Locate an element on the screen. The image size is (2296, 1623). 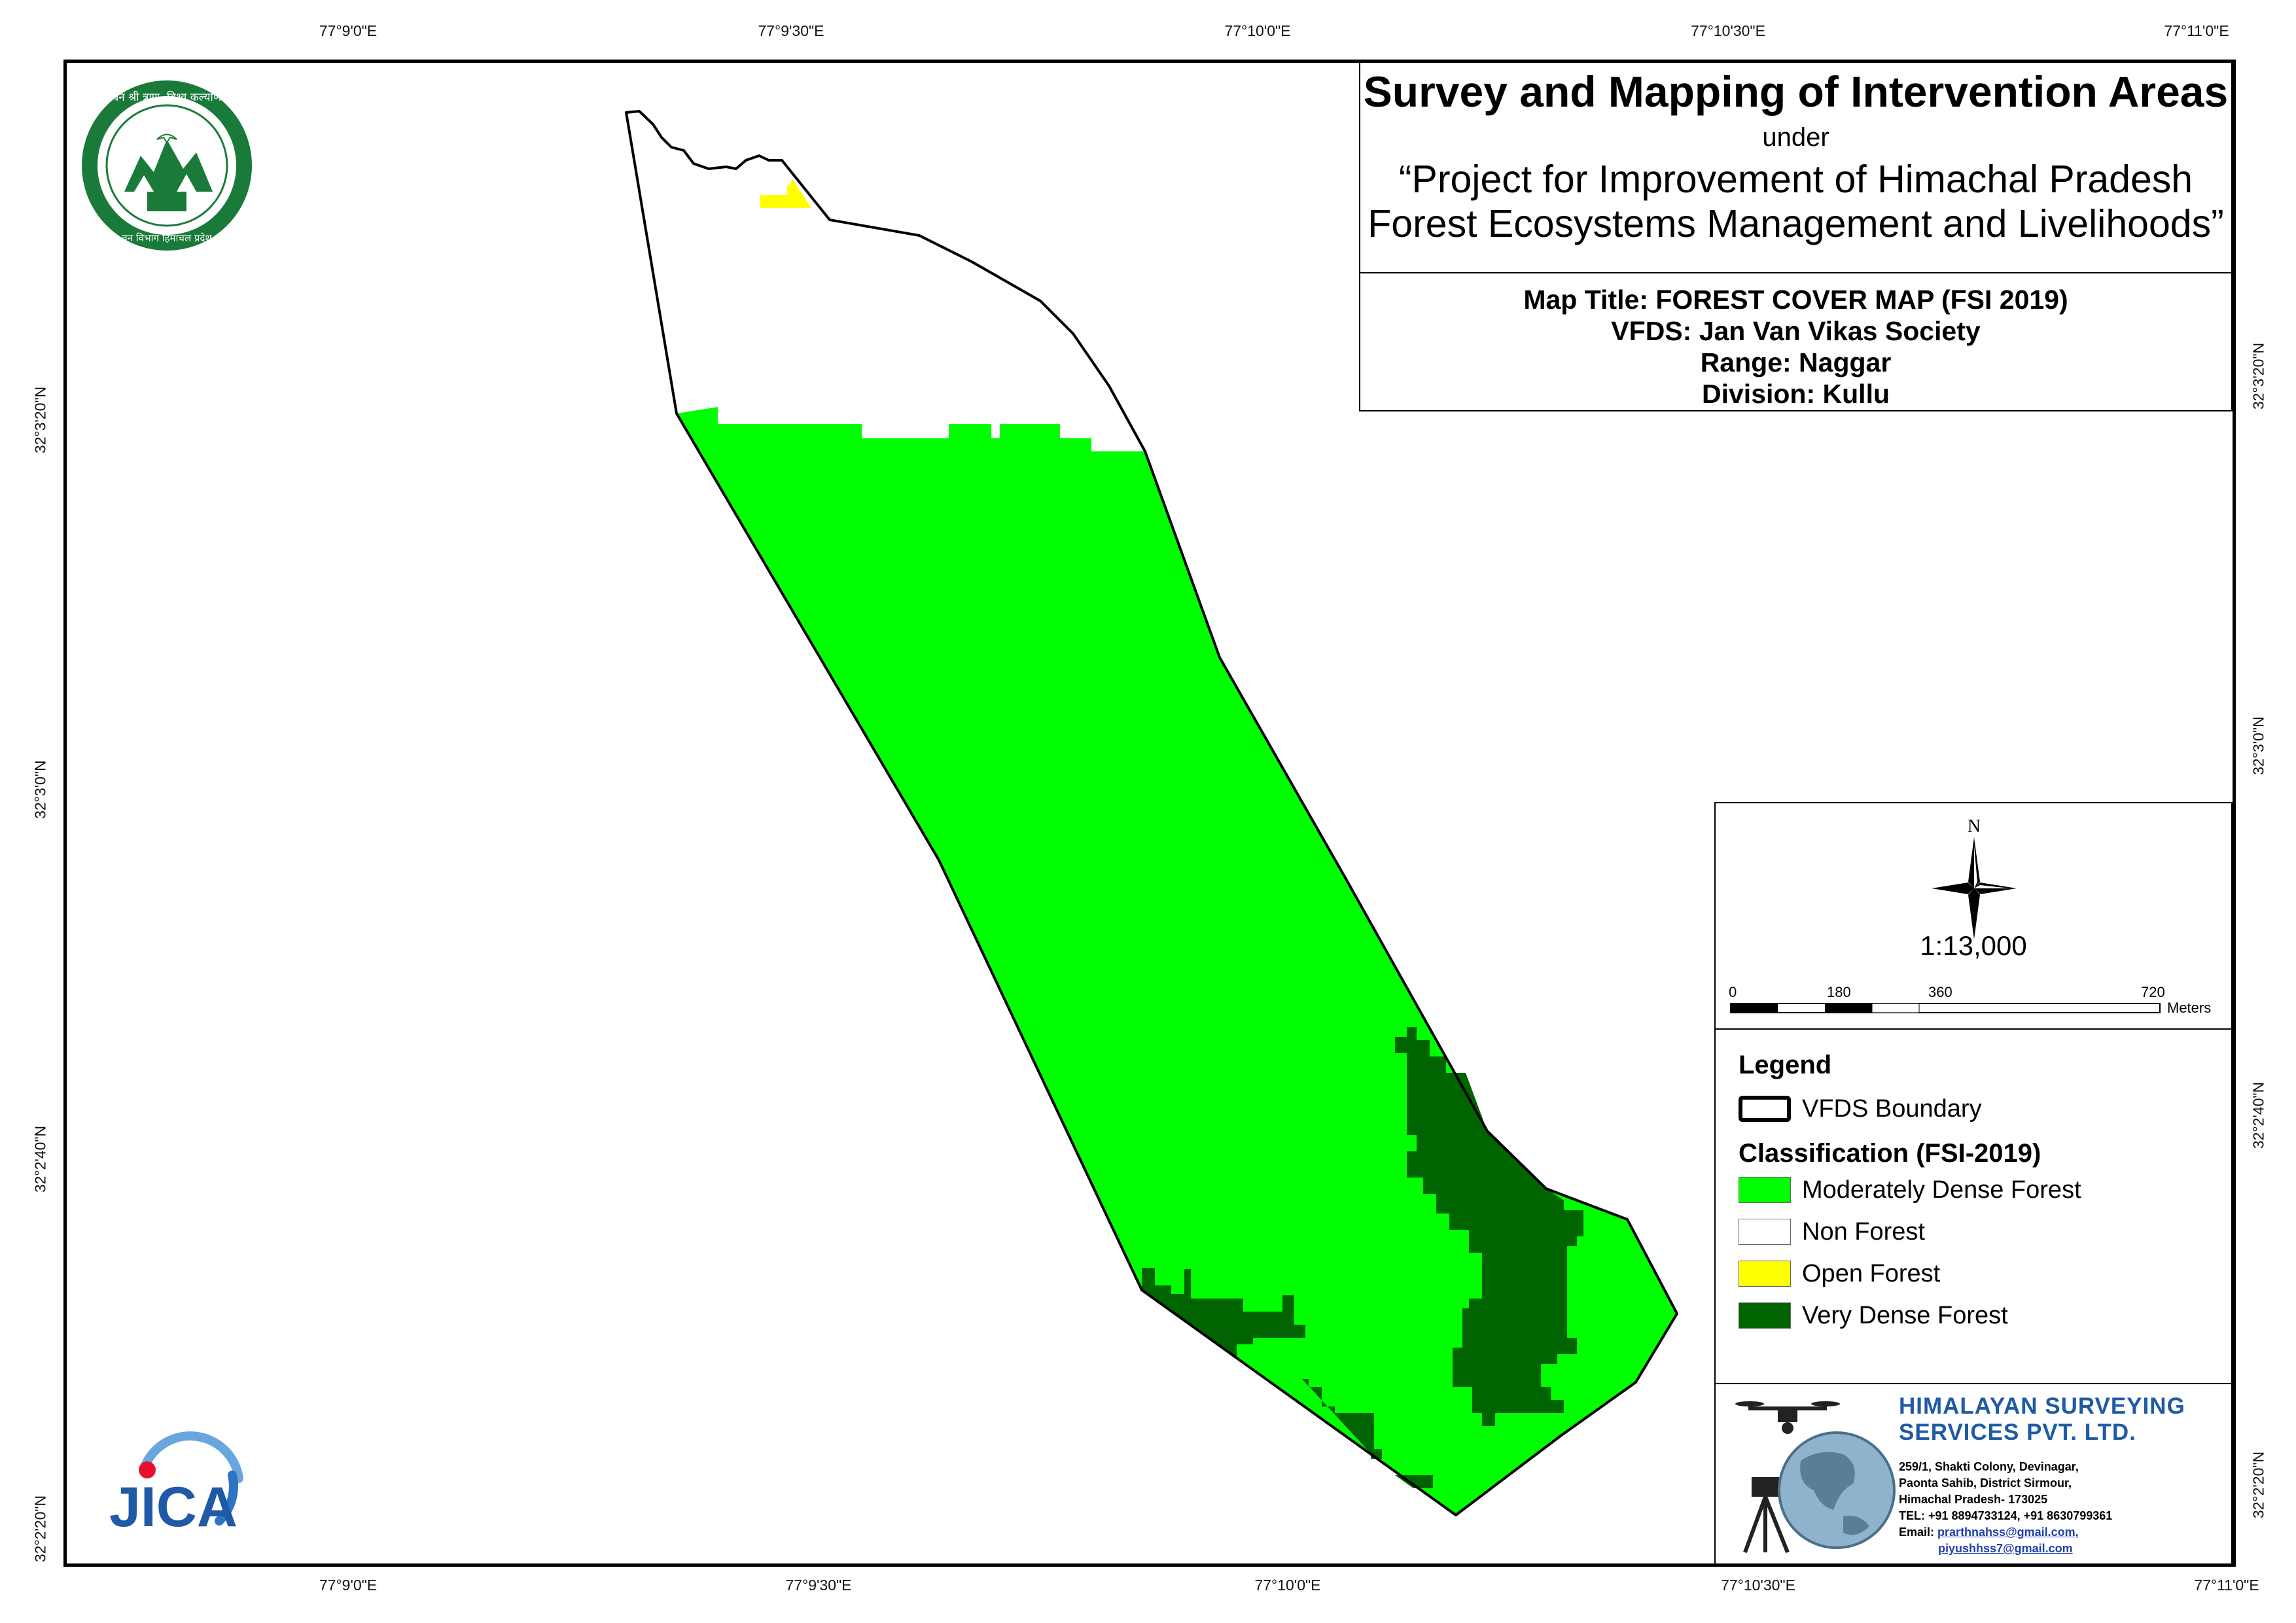
company-logo is located at coordinates (1816, 1478).